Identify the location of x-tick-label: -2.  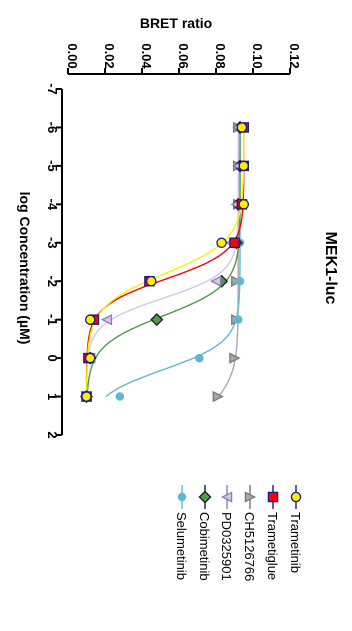
(52, 281).